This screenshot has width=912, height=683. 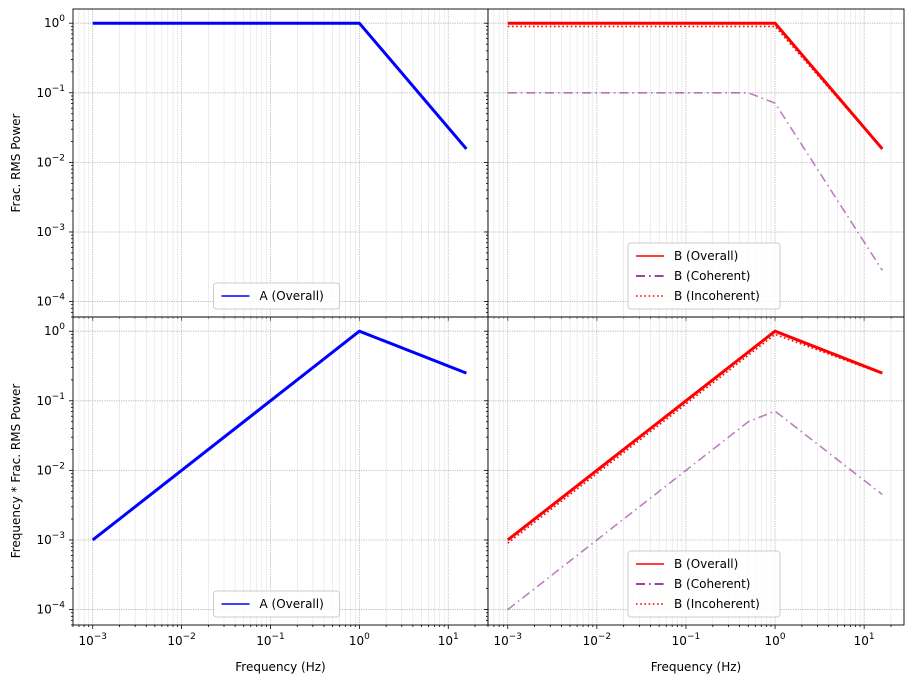 What do you see at coordinates (16, 471) in the screenshot?
I see `y-axis-label: Frequency * Frac. RMS Power` at bounding box center [16, 471].